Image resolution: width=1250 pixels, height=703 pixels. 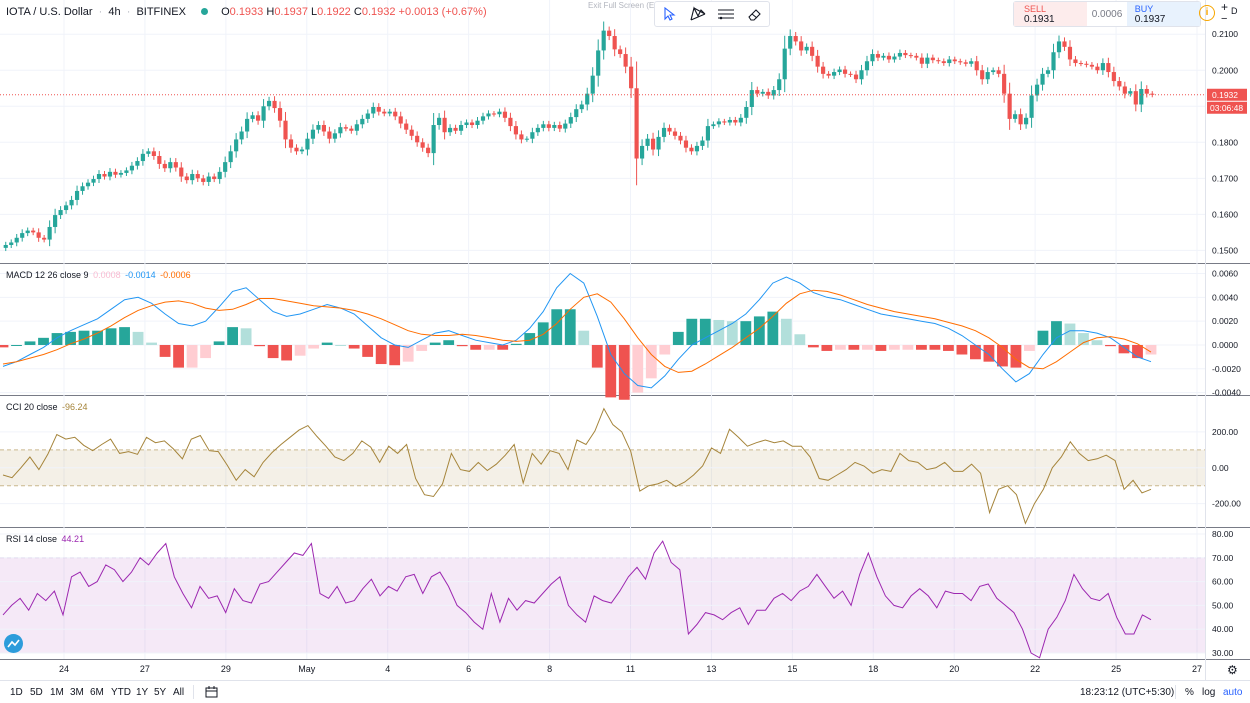 What do you see at coordinates (1209, 692) in the screenshot?
I see `log-toggle: log` at bounding box center [1209, 692].